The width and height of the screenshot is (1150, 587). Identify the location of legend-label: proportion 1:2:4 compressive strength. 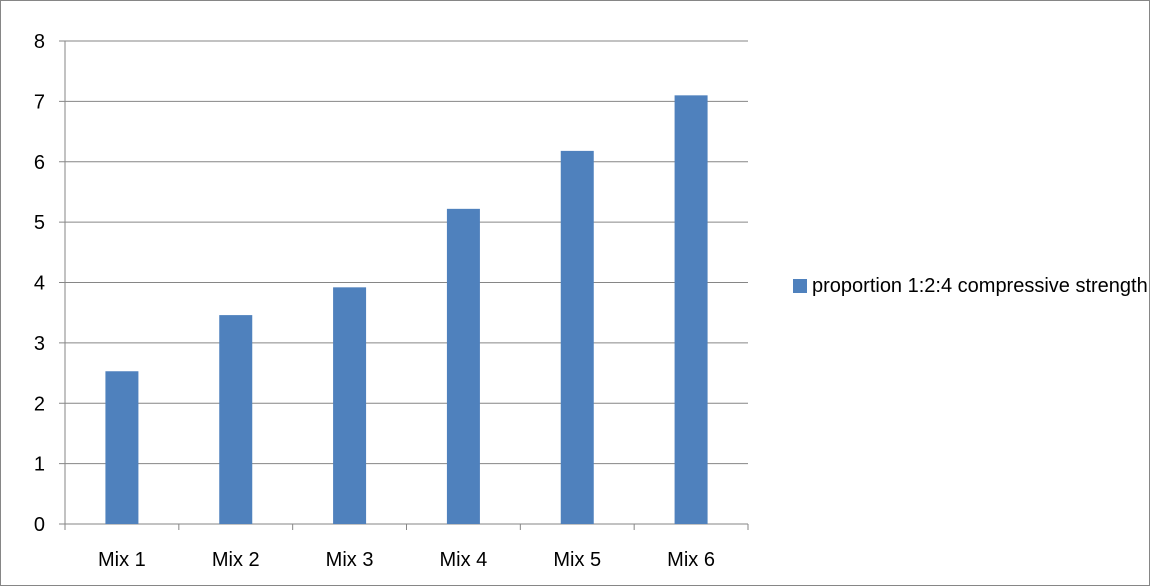
(980, 286).